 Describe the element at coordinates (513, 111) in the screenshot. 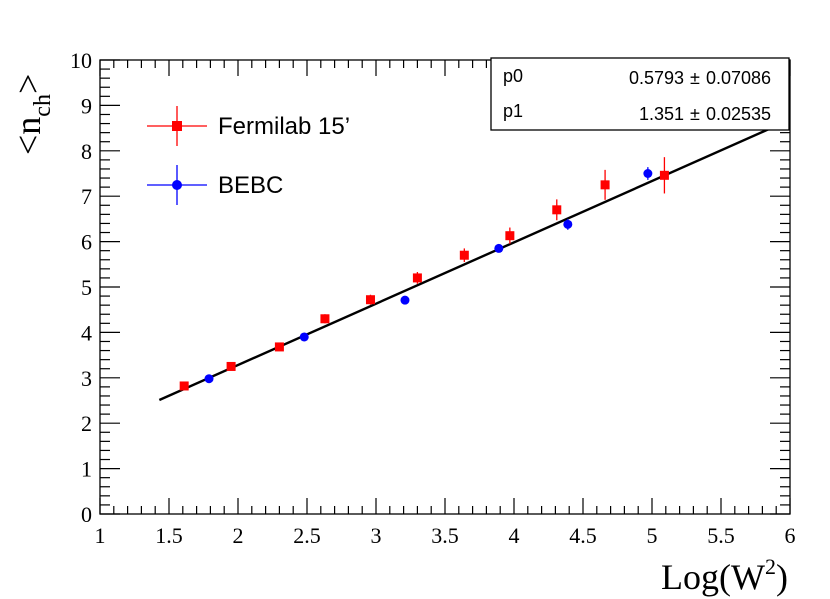

I see `stats-p1-name: p1` at that location.